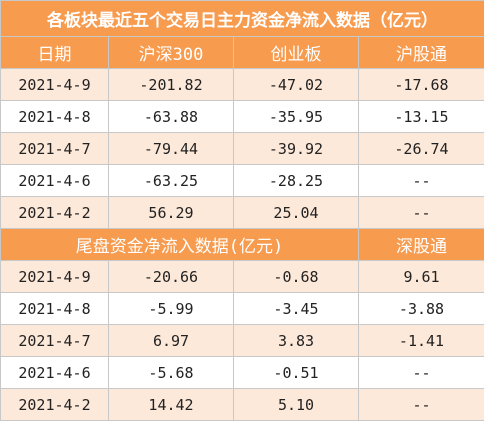 The width and height of the screenshot is (484, 435). What do you see at coordinates (421, 308) in the screenshot?
I see `cell: -3.88` at bounding box center [421, 308].